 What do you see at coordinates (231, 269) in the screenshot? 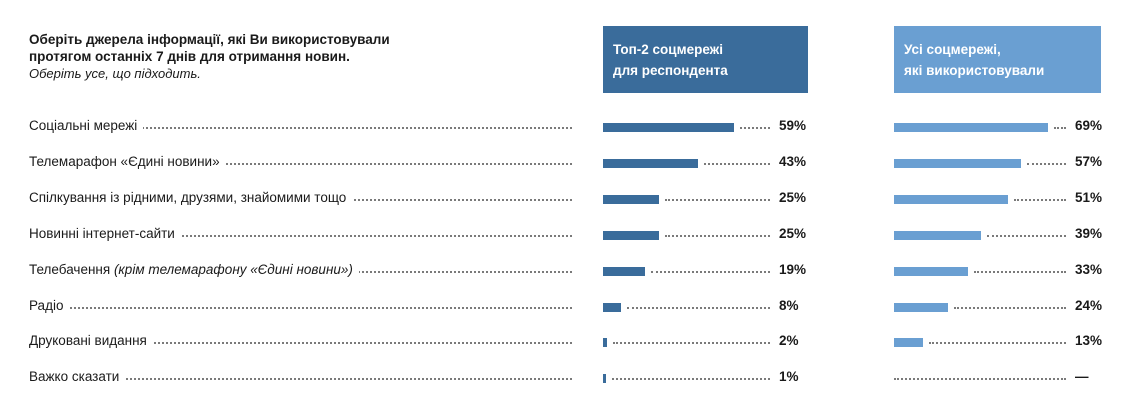
I see `row-label-note: (крім телемарафону «Єдині новини»)` at bounding box center [231, 269].